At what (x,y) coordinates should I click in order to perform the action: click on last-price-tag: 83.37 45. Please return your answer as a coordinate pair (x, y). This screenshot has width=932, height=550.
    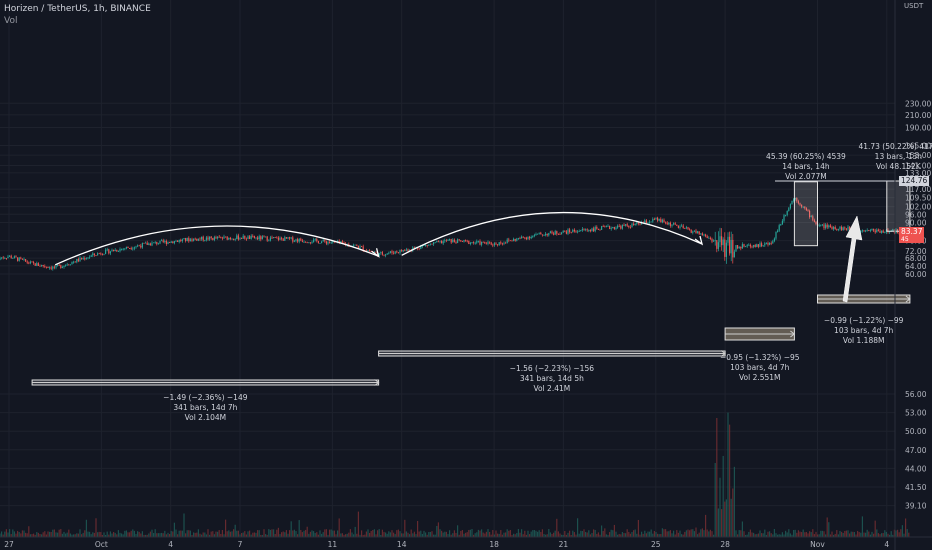
    Looking at the image, I should click on (912, 235).